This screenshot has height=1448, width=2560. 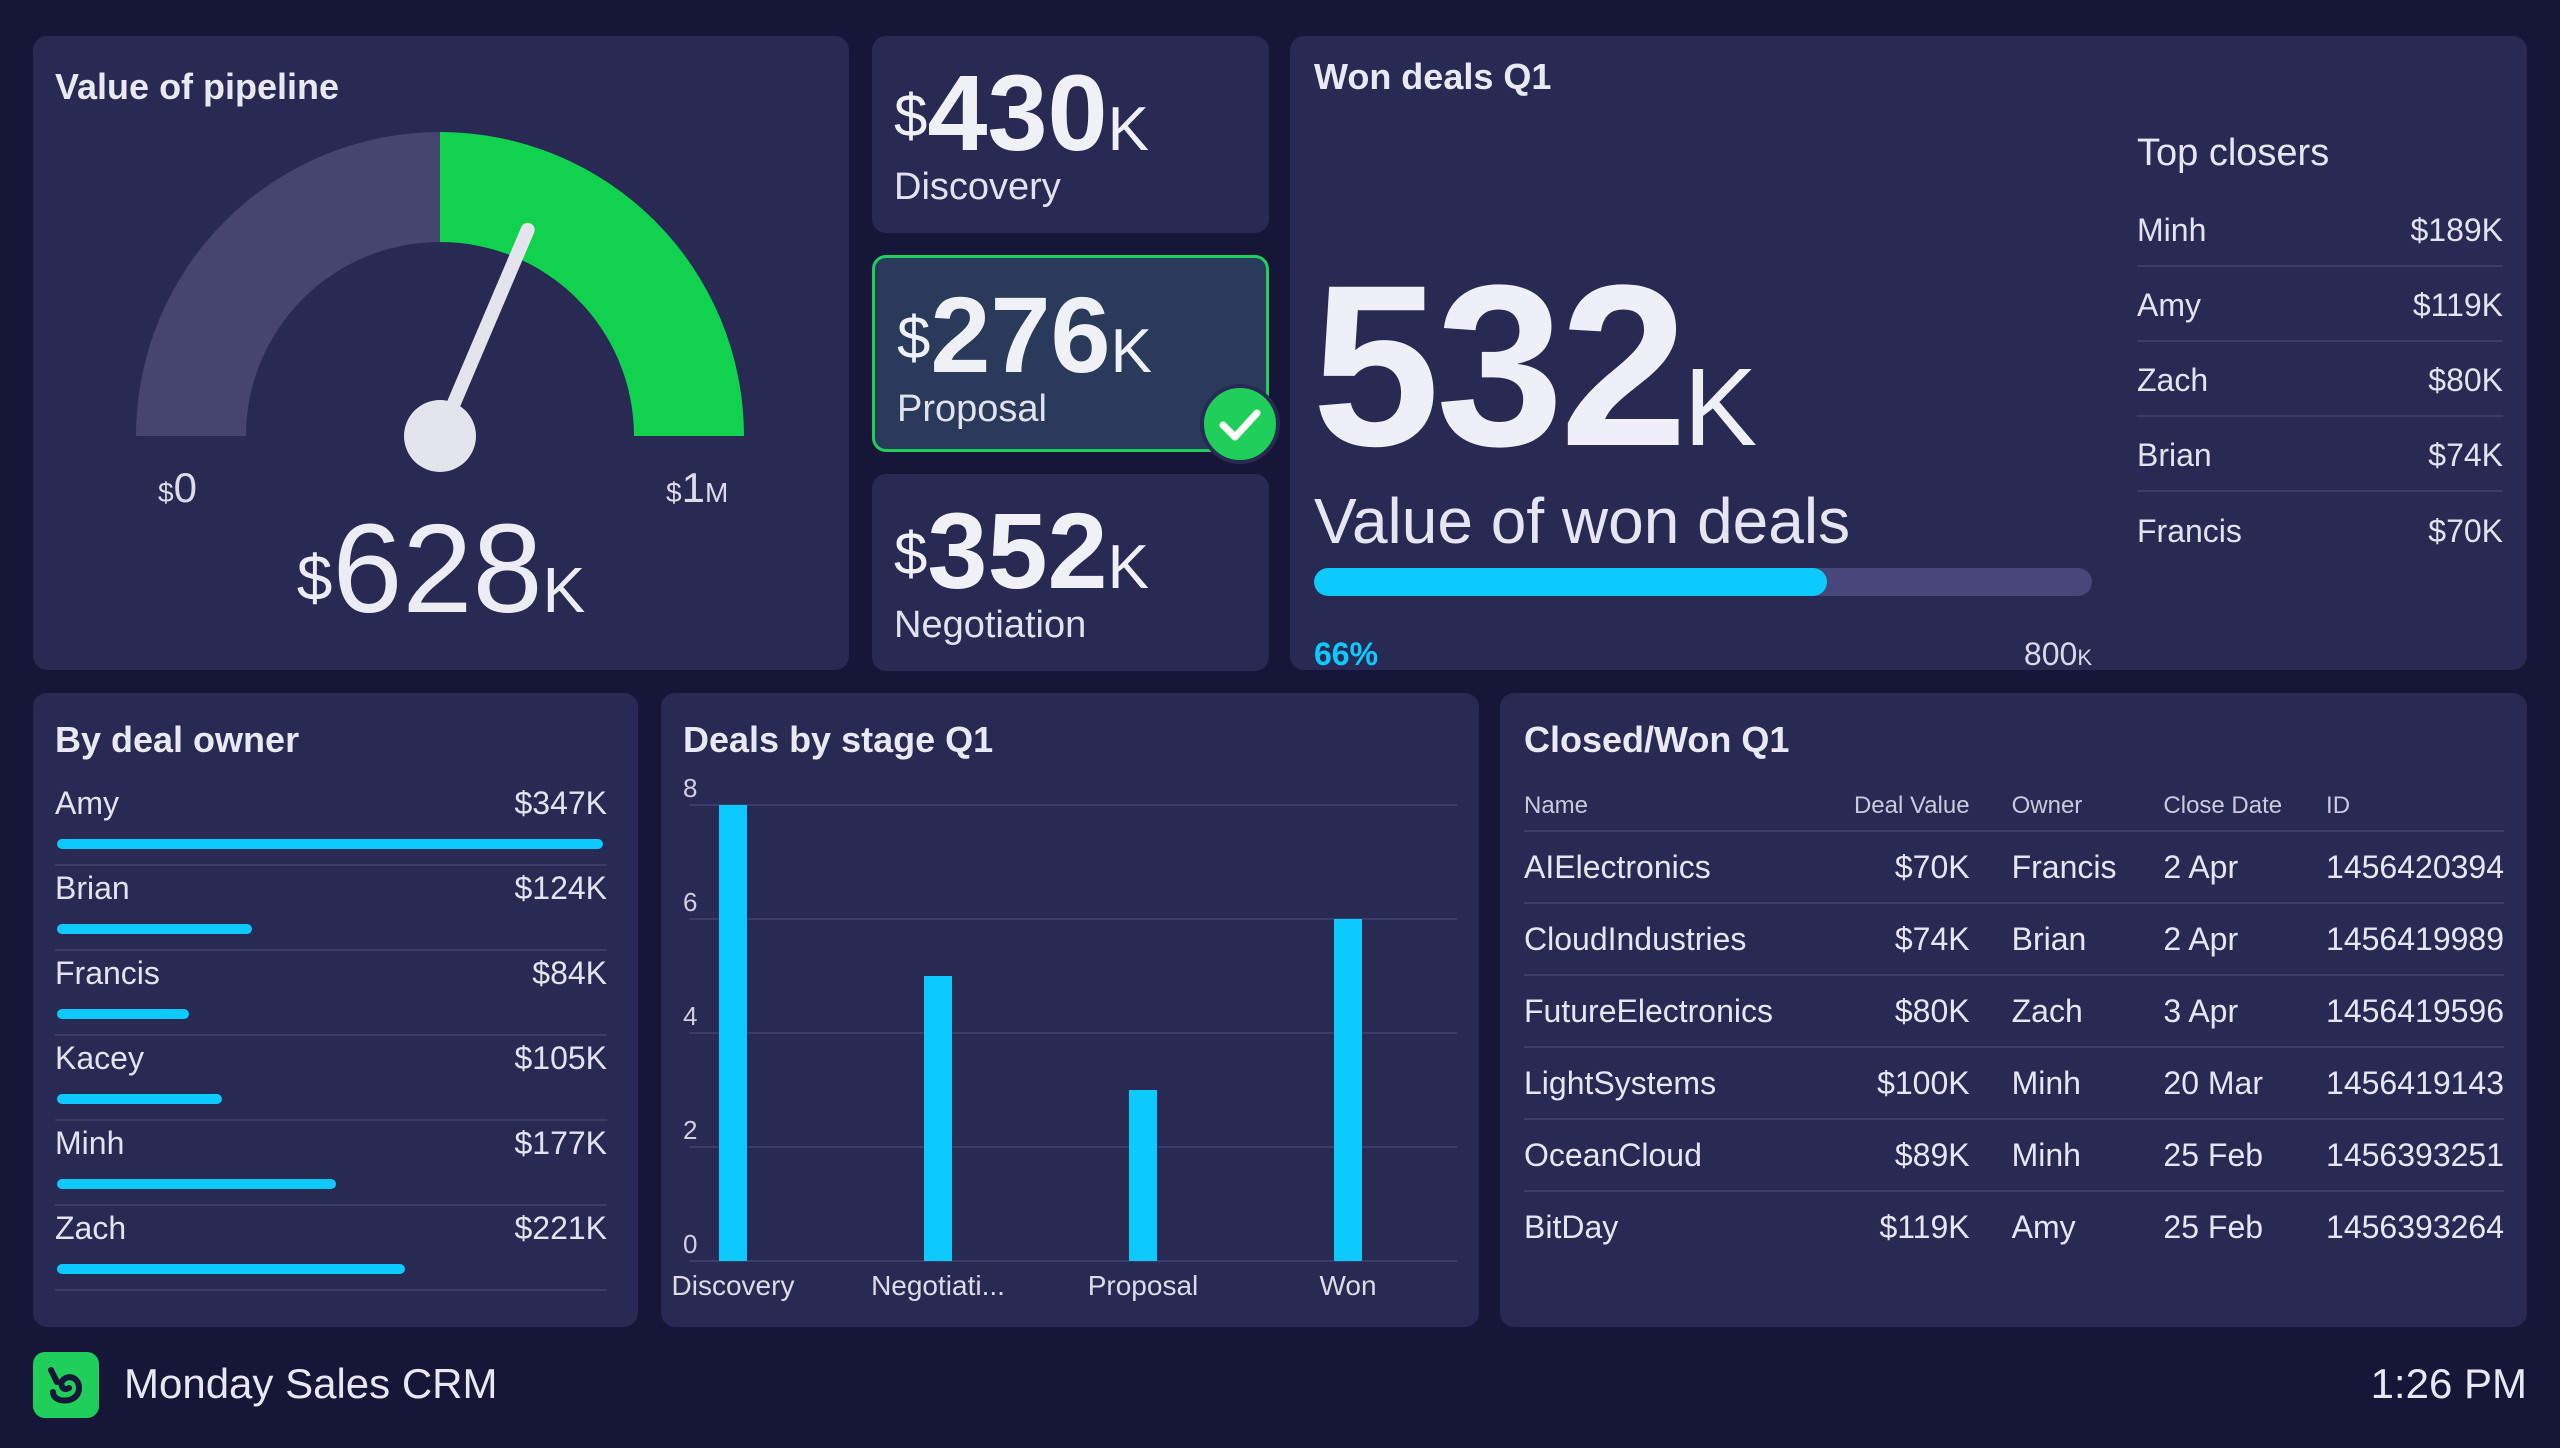 I want to click on table-cell: 1456419596, so click(x=2415, y=1011).